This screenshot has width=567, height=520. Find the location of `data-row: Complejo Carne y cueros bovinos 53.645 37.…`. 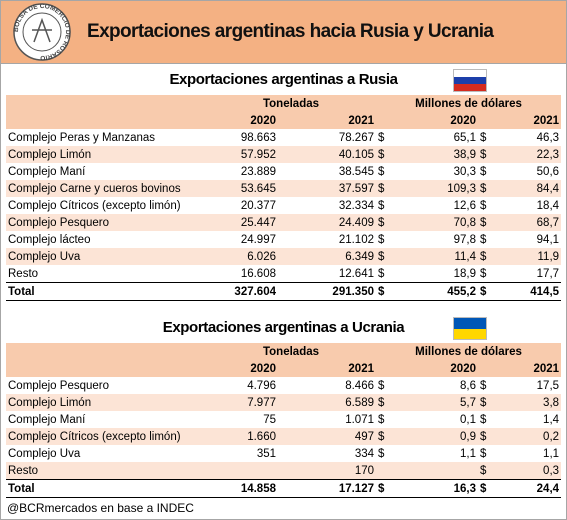

data-row: Complejo Carne y cueros bovinos 53.645 37.… is located at coordinates (284, 188).